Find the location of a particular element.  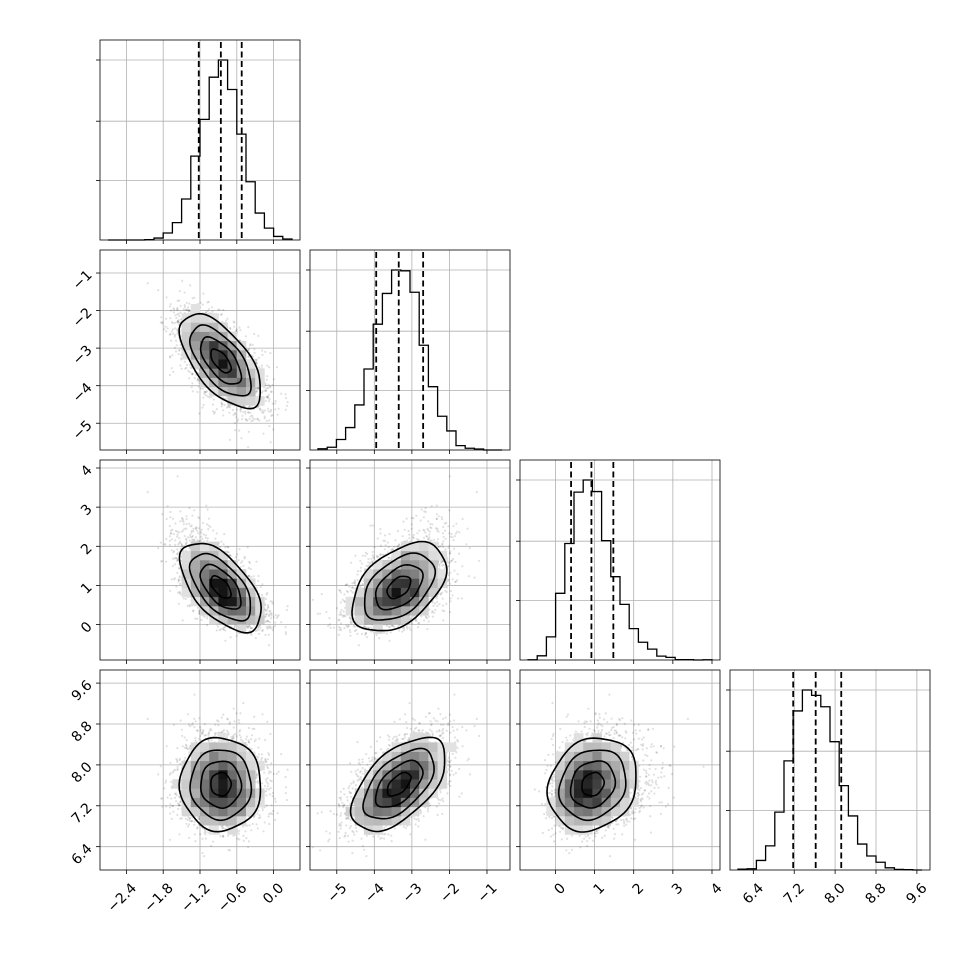

panel-1-0: −5−4−3−2−1 is located at coordinates (185, 351).